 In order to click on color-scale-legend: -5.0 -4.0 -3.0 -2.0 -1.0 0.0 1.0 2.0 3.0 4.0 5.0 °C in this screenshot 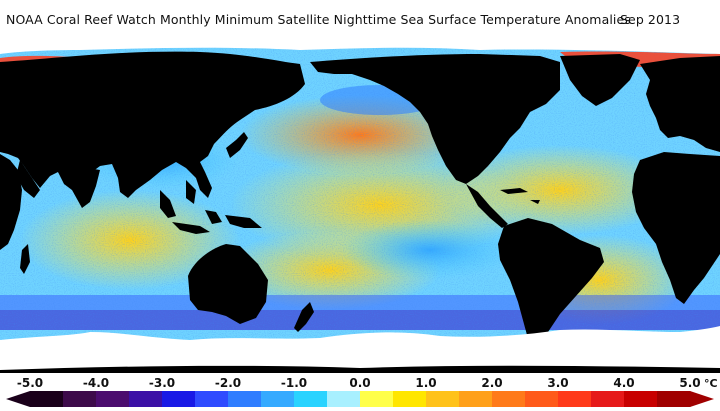, I will do `click(362, 391)`.